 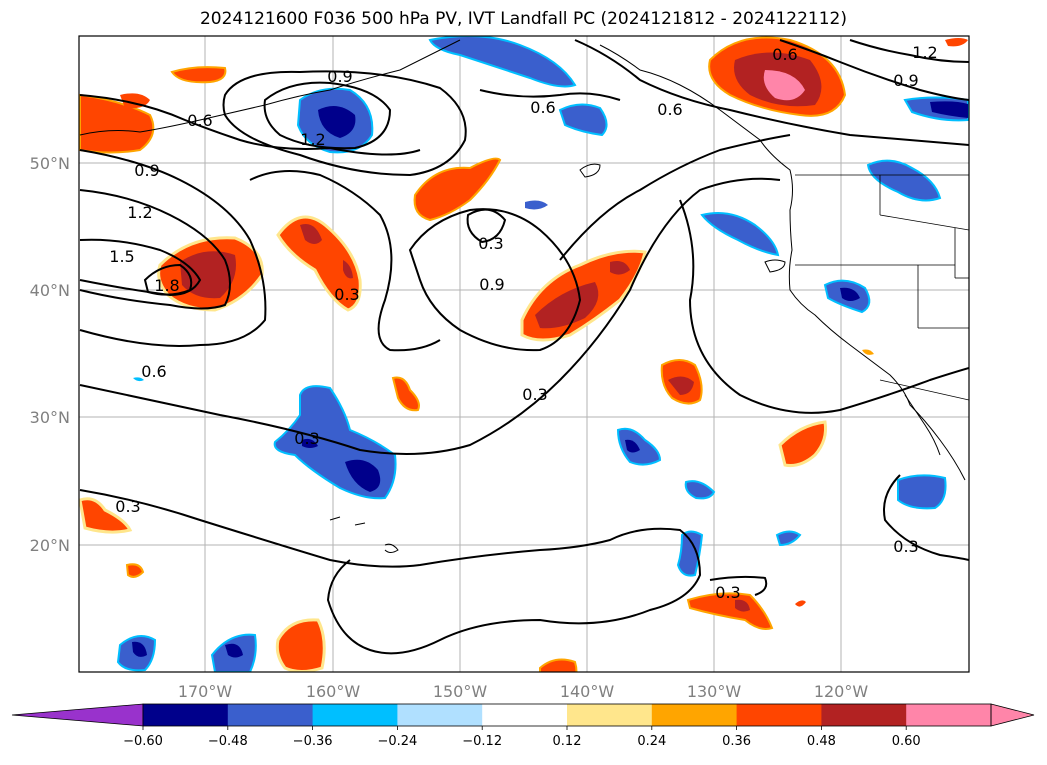 What do you see at coordinates (460, 691) in the screenshot?
I see `lon-label: 150°W` at bounding box center [460, 691].